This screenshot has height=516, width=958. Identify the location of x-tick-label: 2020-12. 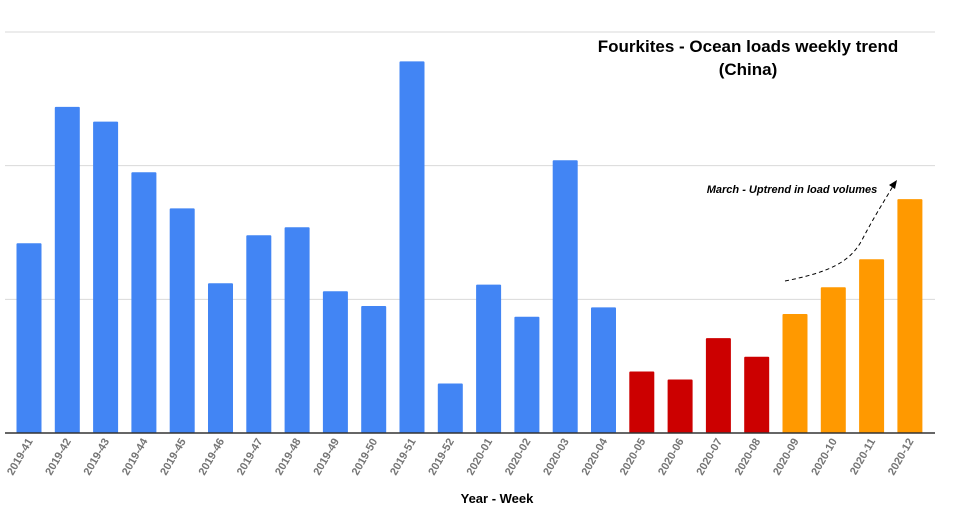
(901, 457).